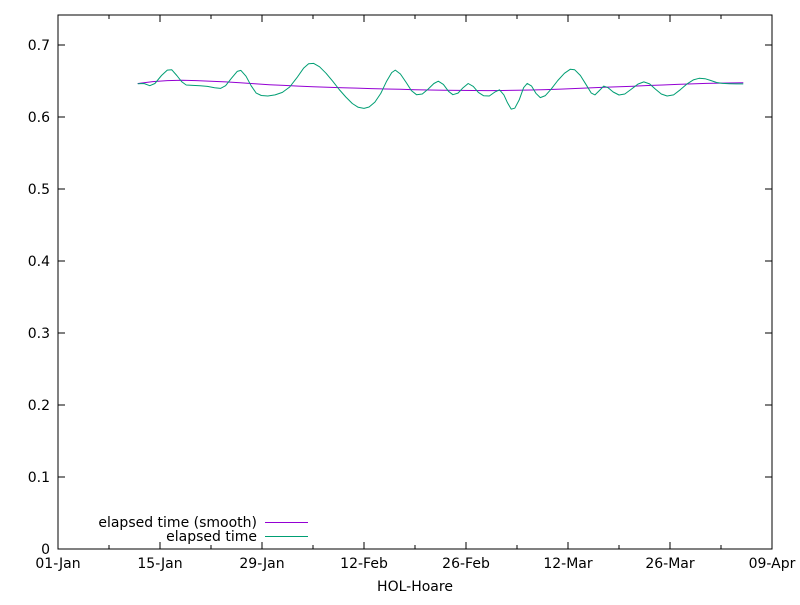 This screenshot has width=800, height=605. Describe the element at coordinates (39, 298) in the screenshot. I see `y-axis-tick-labels: 0 0.1 0.2 0.3 0.4 0.5 0.6 0.7` at that location.